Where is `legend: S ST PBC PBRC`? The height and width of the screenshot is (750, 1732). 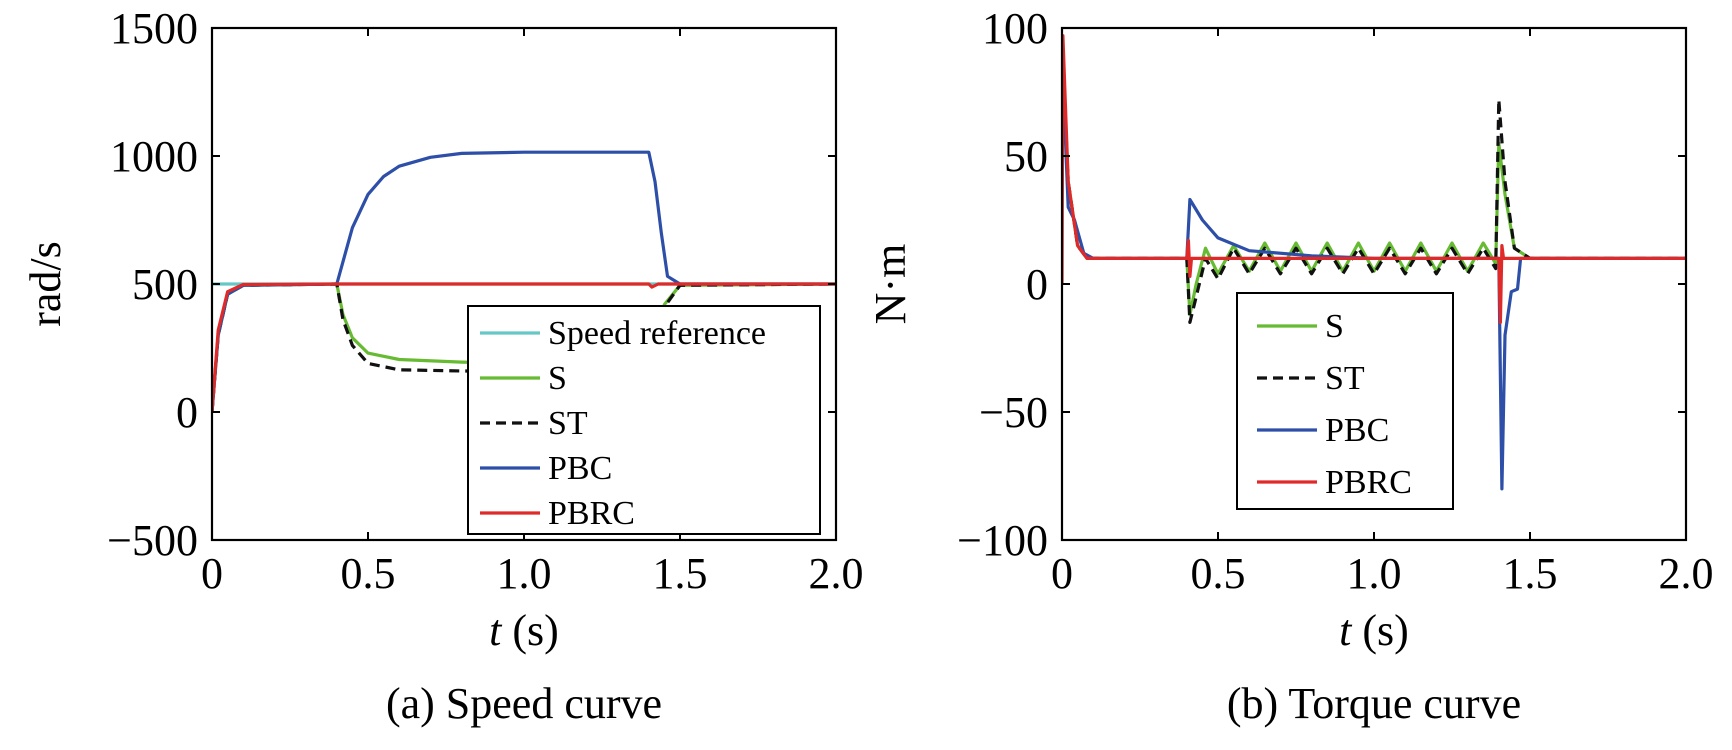 legend: S ST PBC PBRC is located at coordinates (1345, 401).